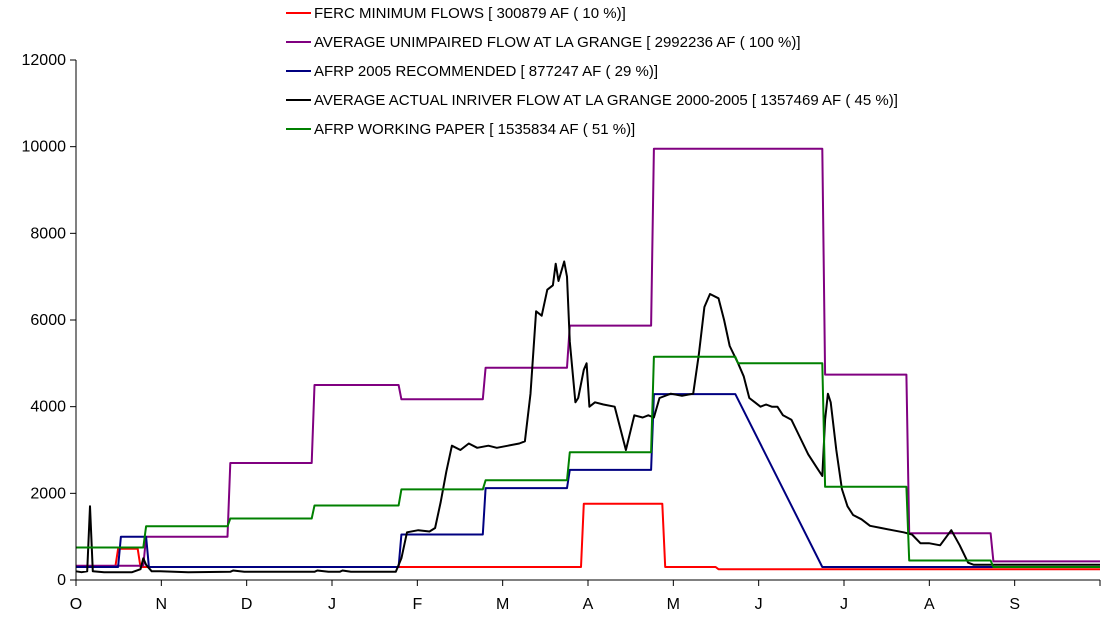 This screenshot has height=626, width=1115. Describe the element at coordinates (474, 129) in the screenshot. I see `legend-label: AFRP WORKING PAPER [ 1535834 AF ( 51 %)]` at that location.